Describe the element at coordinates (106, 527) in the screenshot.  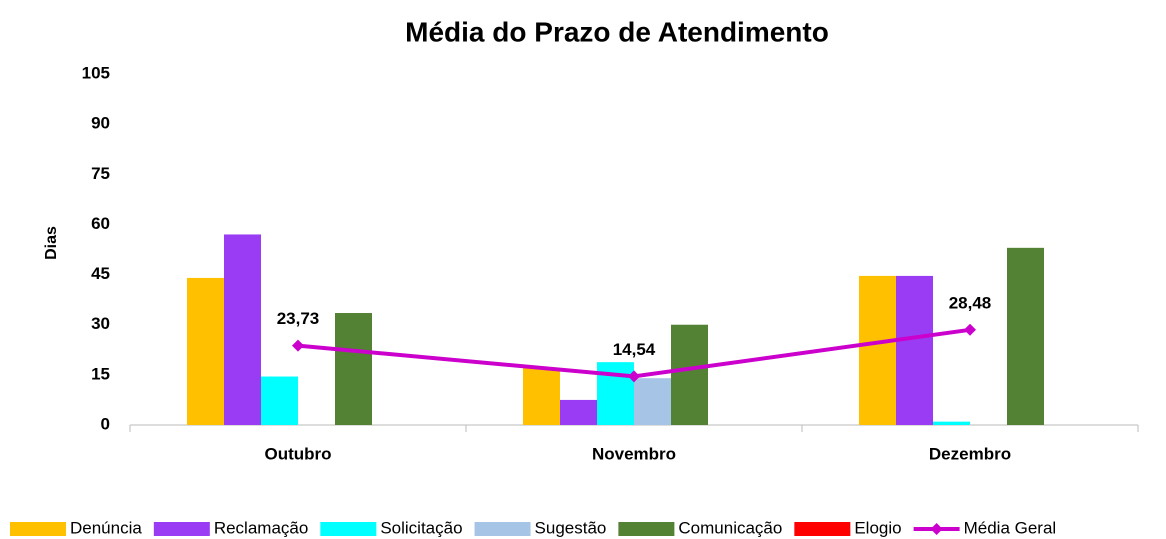
I see `legend-label: Denúncia` at that location.